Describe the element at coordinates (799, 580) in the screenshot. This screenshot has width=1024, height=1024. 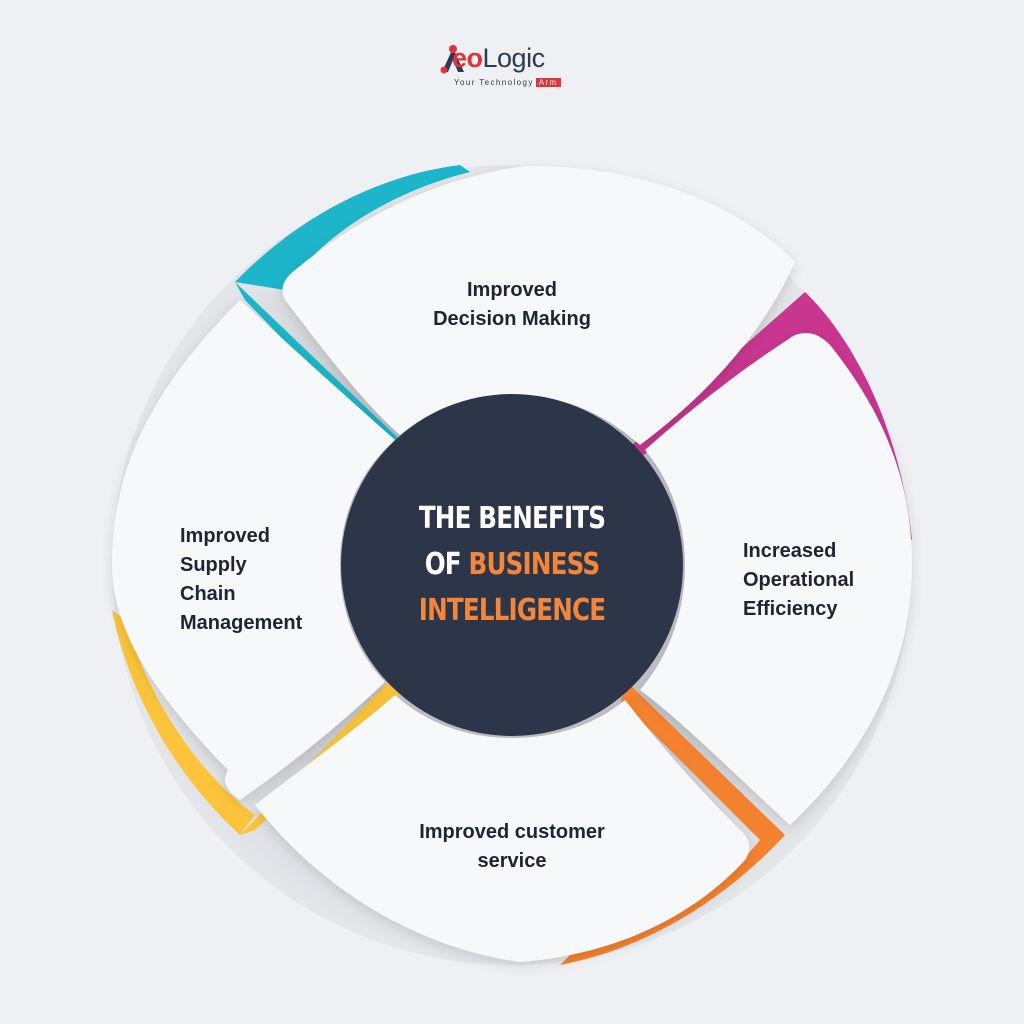
I see `label-operational-efficiency-line2: Operational` at that location.